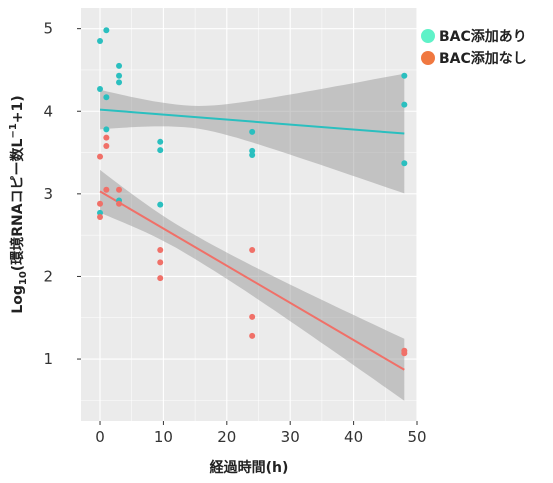 The height and width of the screenshot is (483, 553). Describe the element at coordinates (483, 58) in the screenshot. I see `legend-label-1: BAC添加なし` at that location.